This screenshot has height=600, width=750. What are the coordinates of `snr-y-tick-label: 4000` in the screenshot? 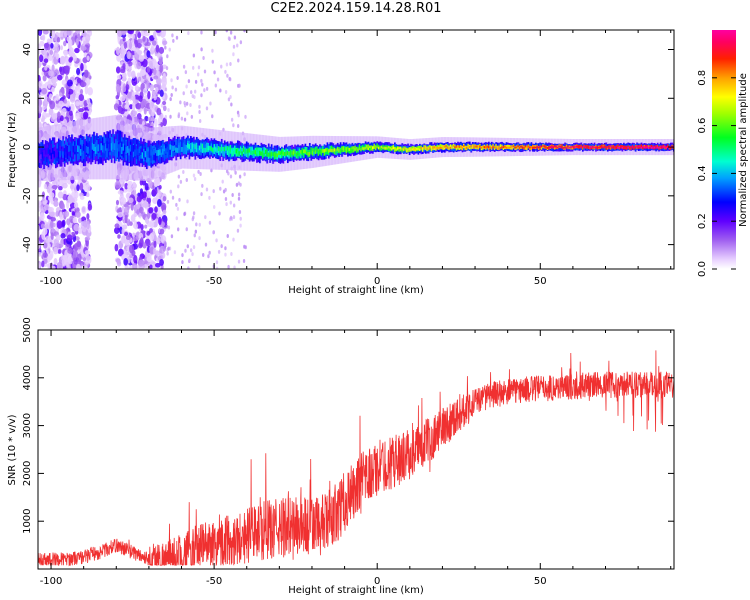 It's located at (27, 377).